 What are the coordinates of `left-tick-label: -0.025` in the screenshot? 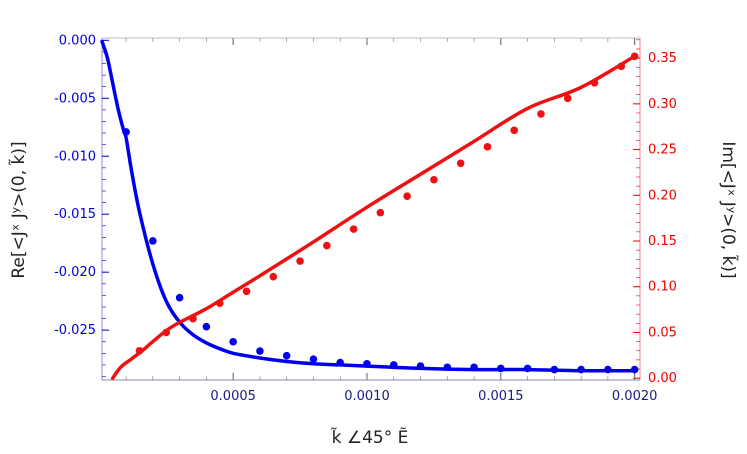 It's located at (75, 330).